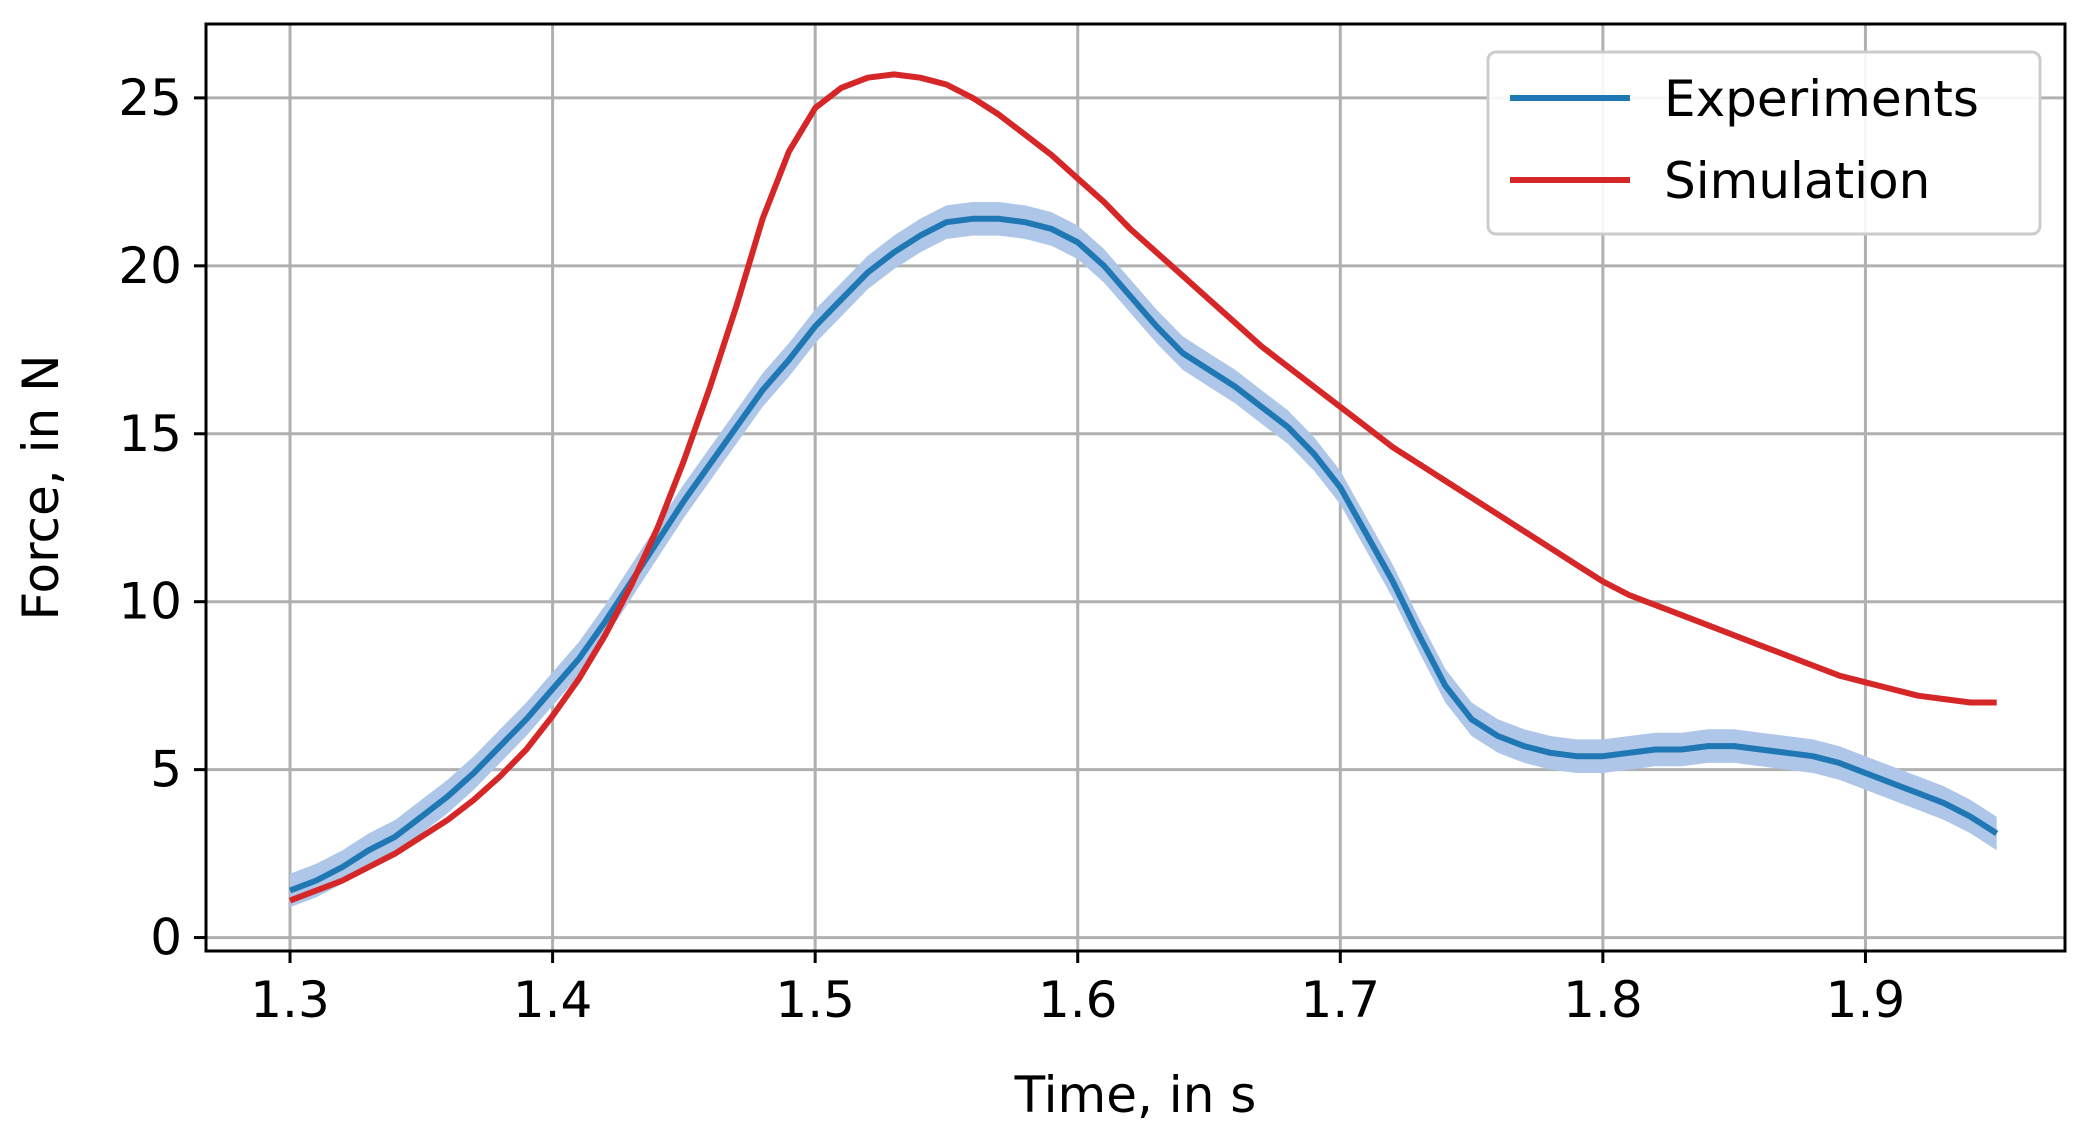  What do you see at coordinates (1078, 1000) in the screenshot?
I see `x-tick-label: 1.6` at bounding box center [1078, 1000].